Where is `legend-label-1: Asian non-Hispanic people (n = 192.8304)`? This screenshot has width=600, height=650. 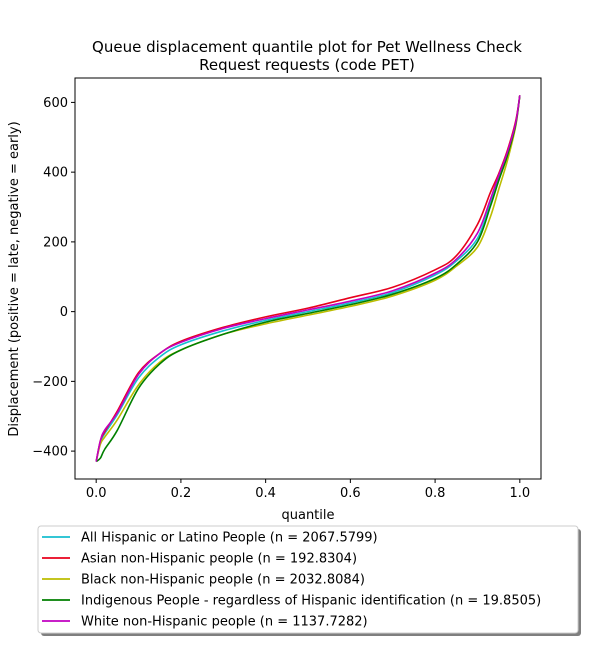
legend-label-1: Asian non-Hispanic people (n = 192.8304) is located at coordinates (219, 559).